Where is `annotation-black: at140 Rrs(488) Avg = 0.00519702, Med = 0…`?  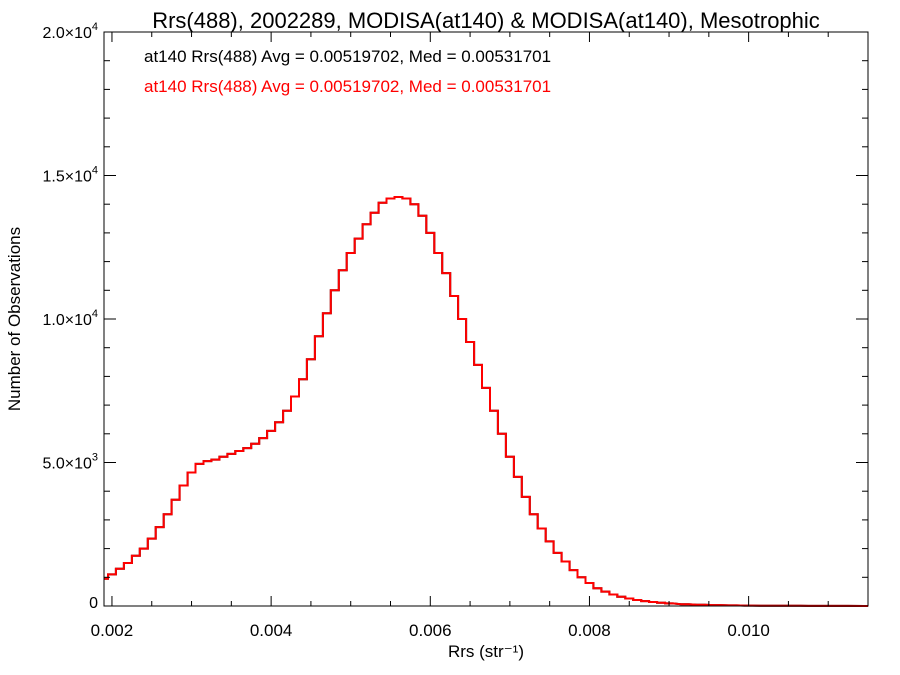 annotation-black: at140 Rrs(488) Avg = 0.00519702, Med = 0… is located at coordinates (347, 56).